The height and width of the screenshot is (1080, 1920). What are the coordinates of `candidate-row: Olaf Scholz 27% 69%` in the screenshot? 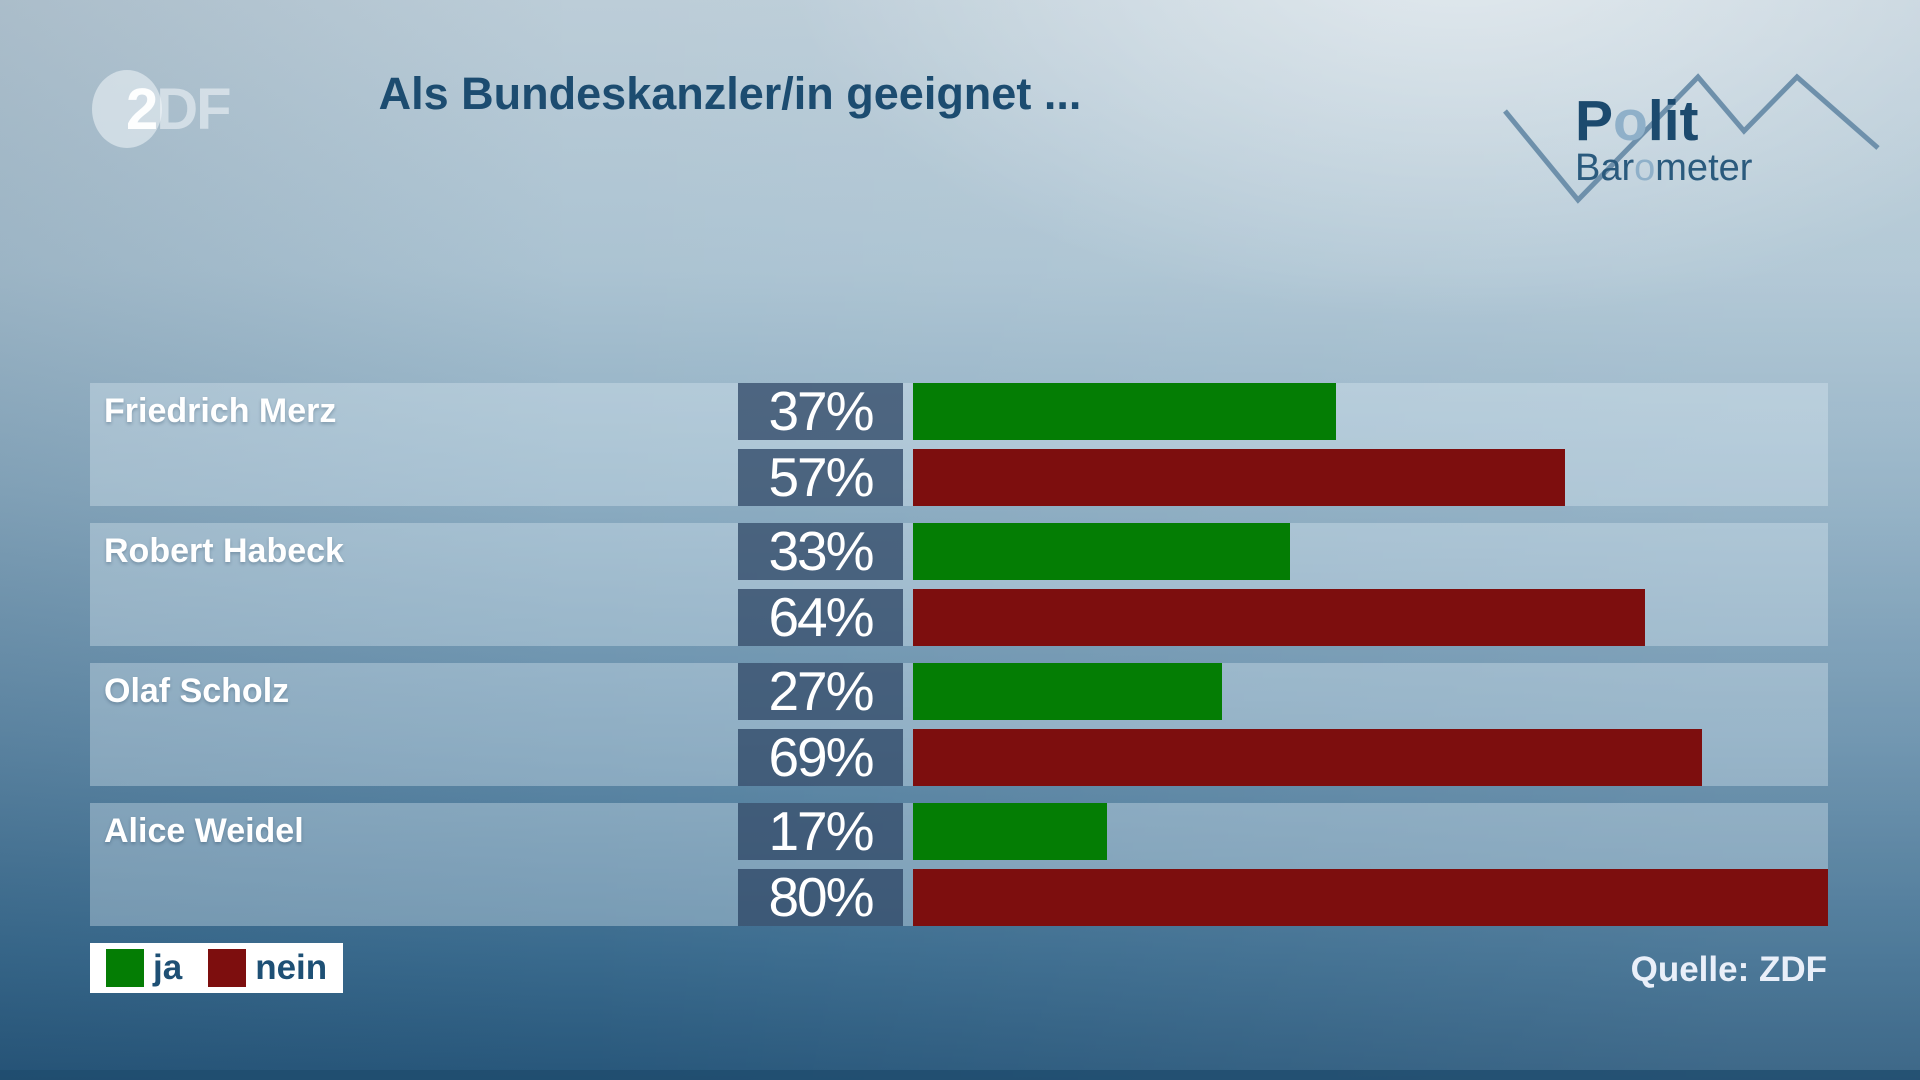 It's located at (959, 724).